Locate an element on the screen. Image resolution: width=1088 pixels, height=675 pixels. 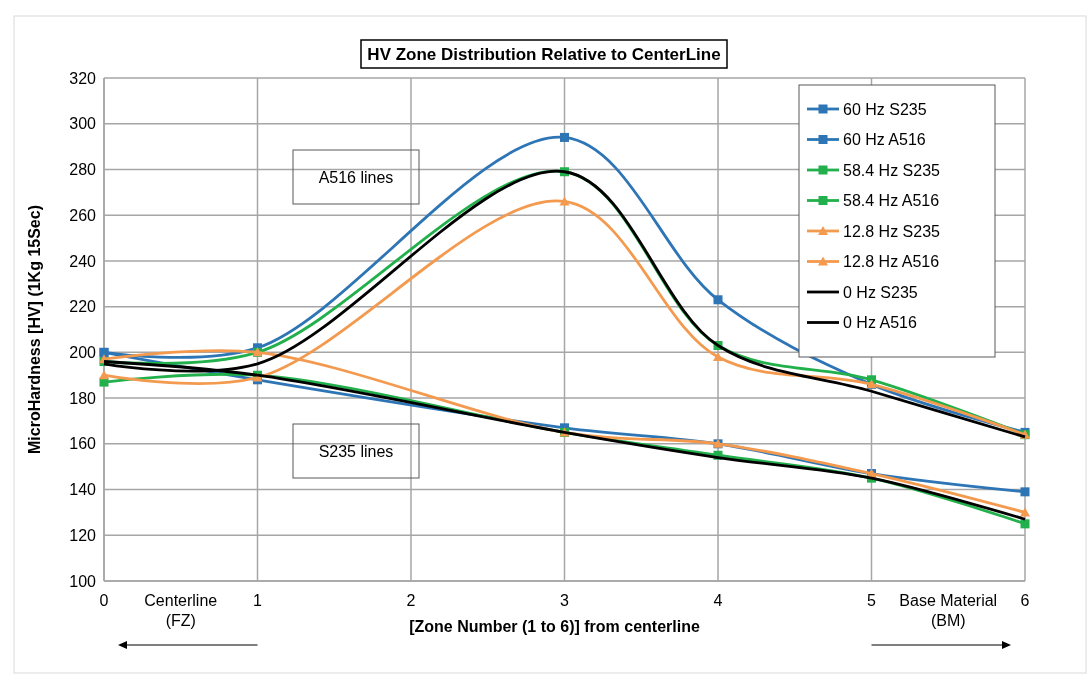
legend-label: 58.4 Hz S235 is located at coordinates (892, 170).